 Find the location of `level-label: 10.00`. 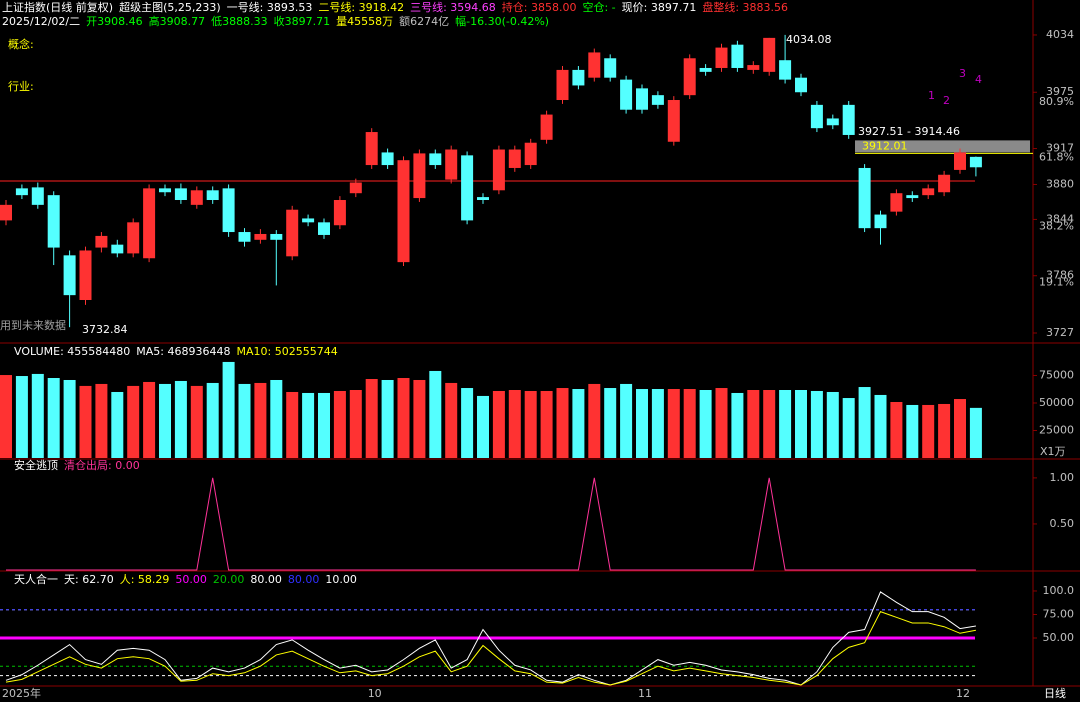

level-label: 10.00 is located at coordinates (341, 579).